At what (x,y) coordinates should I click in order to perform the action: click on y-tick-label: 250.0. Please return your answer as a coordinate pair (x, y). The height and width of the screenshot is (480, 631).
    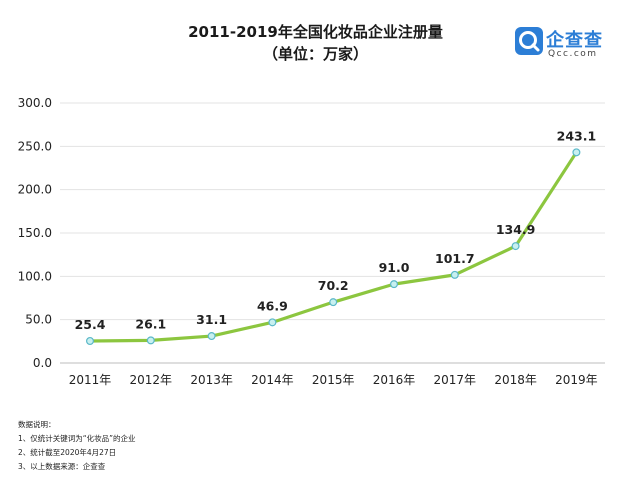
    Looking at the image, I should click on (35, 146).